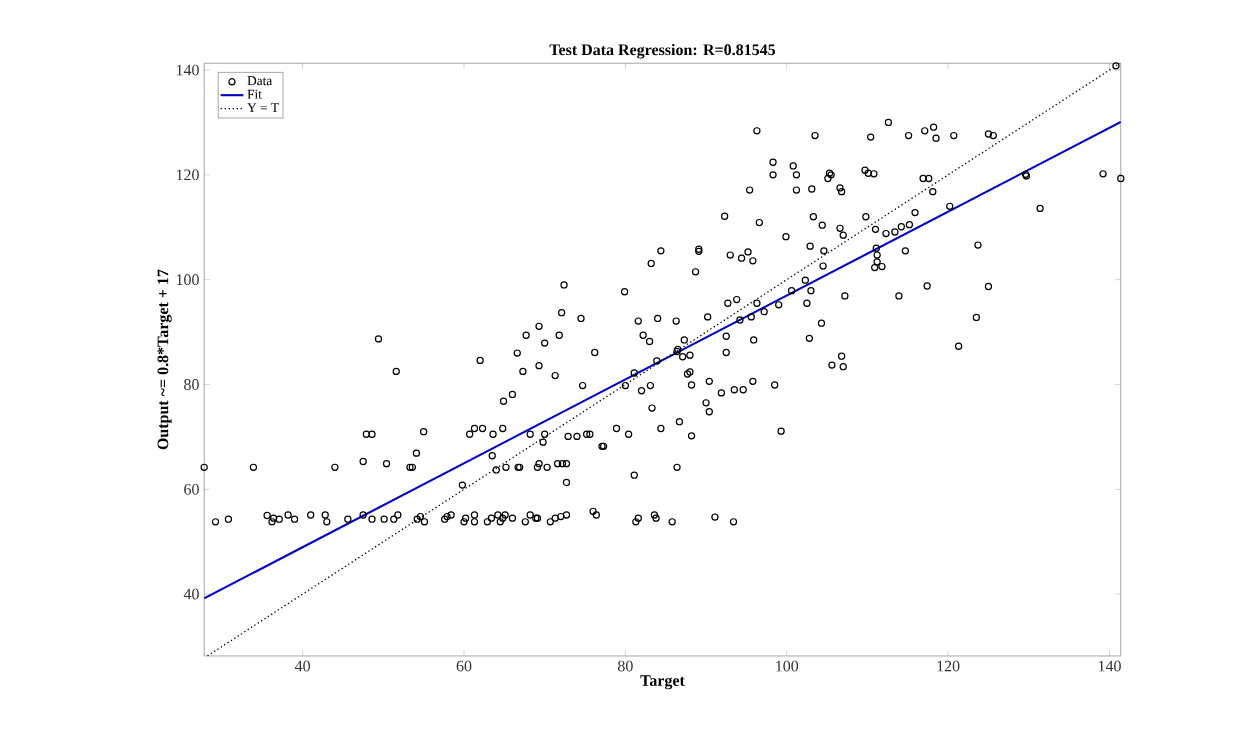 Image resolution: width=1244 pixels, height=734 pixels. What do you see at coordinates (191, 594) in the screenshot?
I see `y-tick-label: 40` at bounding box center [191, 594].